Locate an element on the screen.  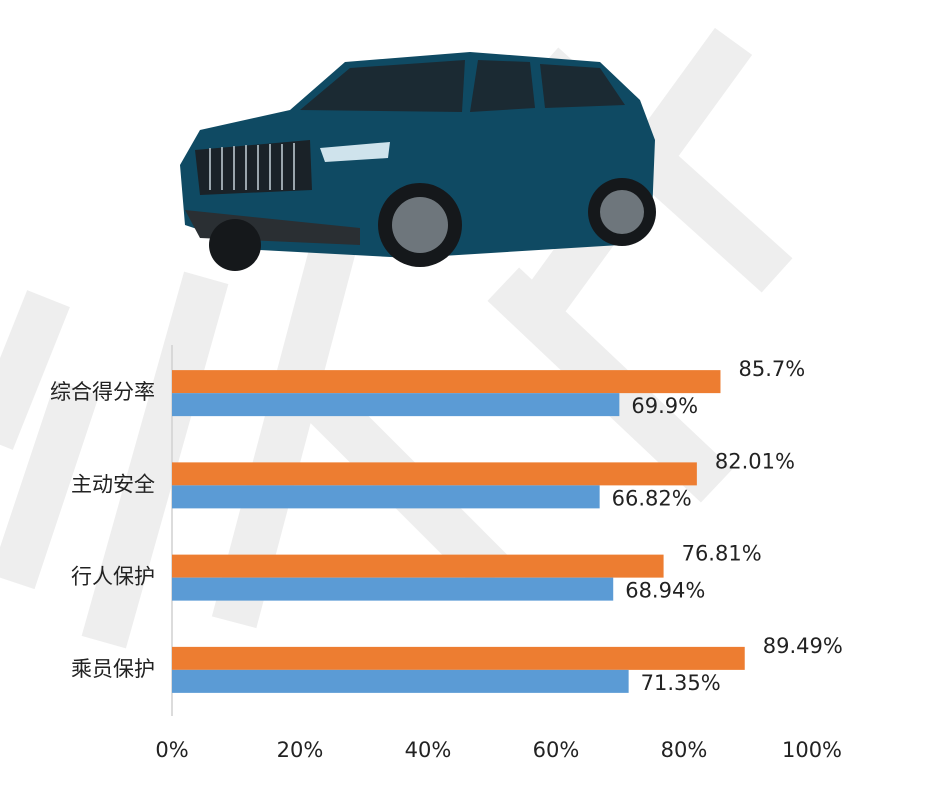
value-label: 69.9% is located at coordinates (664, 406).